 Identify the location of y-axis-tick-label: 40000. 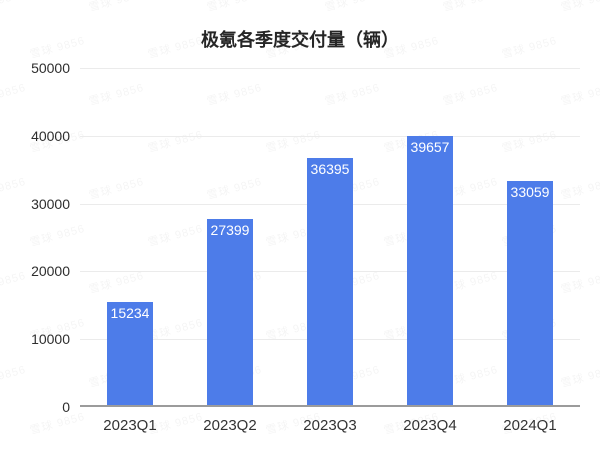
(50, 135).